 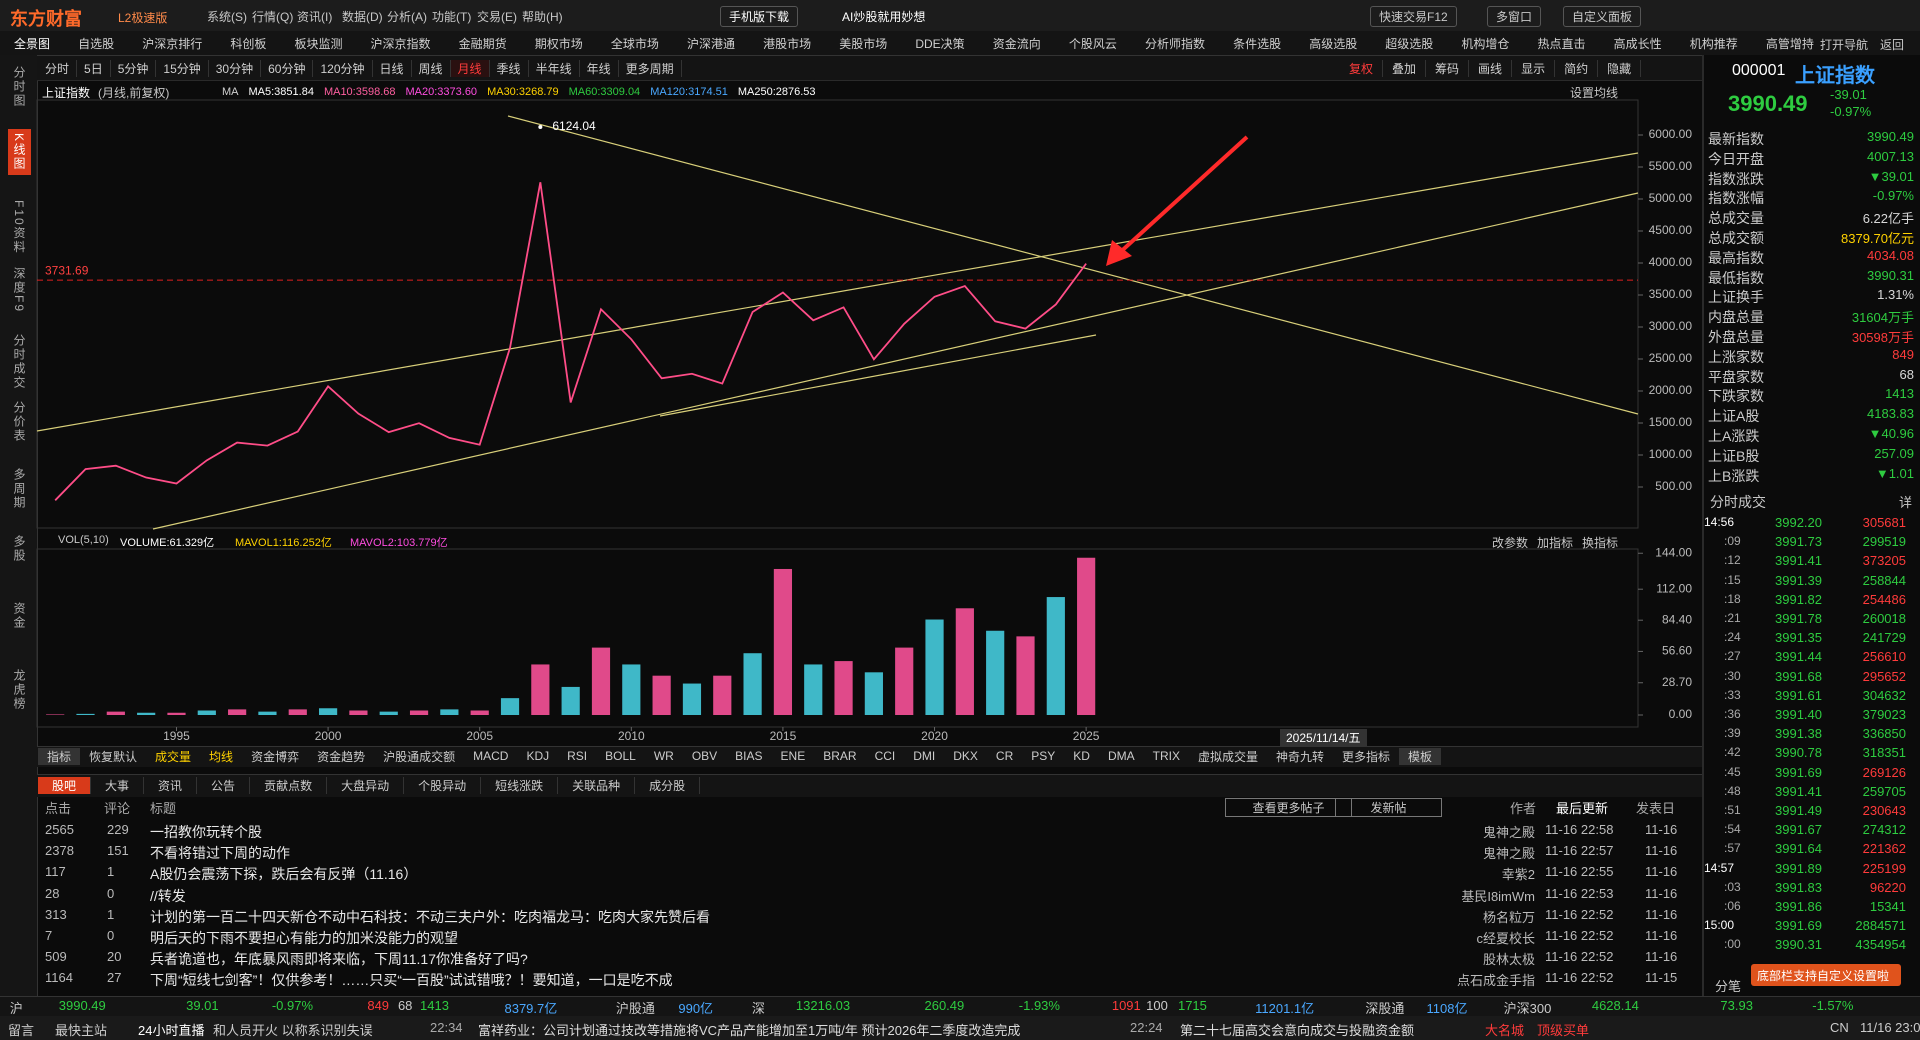 What do you see at coordinates (577, 756) in the screenshot?
I see `indicator: RSI` at bounding box center [577, 756].